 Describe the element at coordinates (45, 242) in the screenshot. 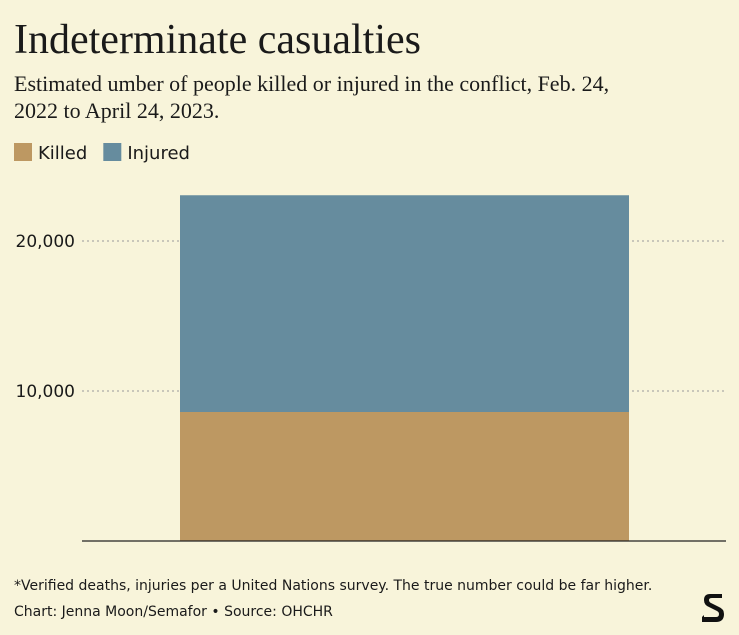

I see `y-tick-label: 20,000` at that location.